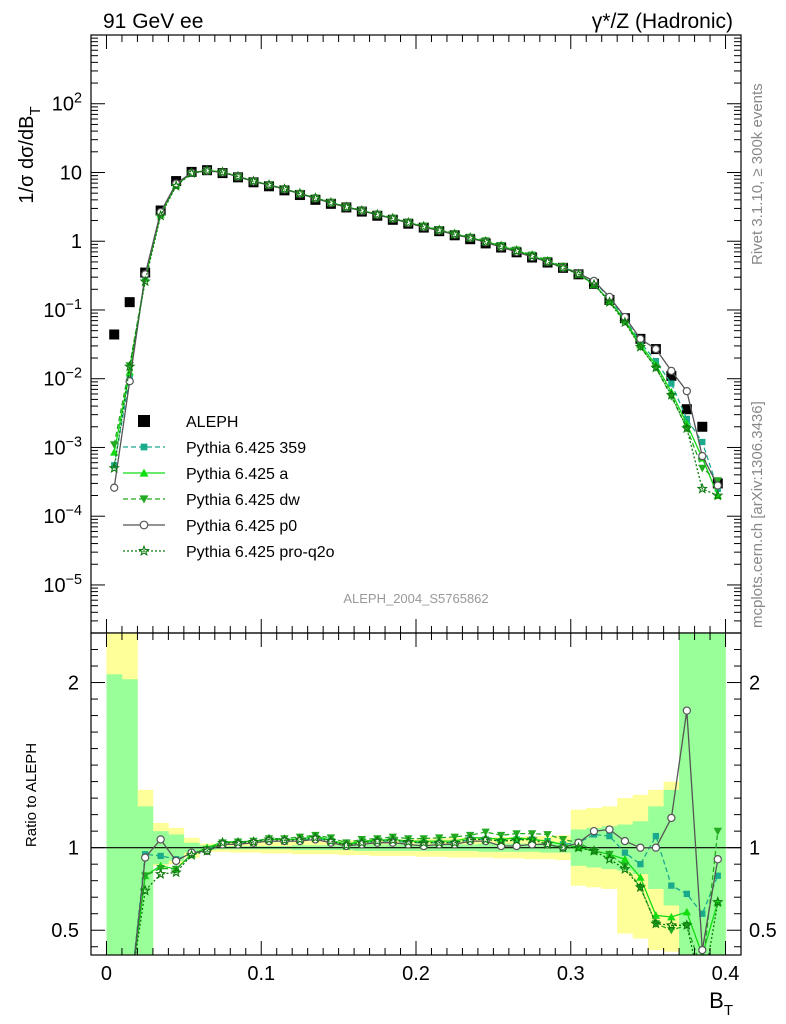  What do you see at coordinates (662, 21) in the screenshot?
I see `header-right: γ*/Z (Hadronic)` at bounding box center [662, 21].